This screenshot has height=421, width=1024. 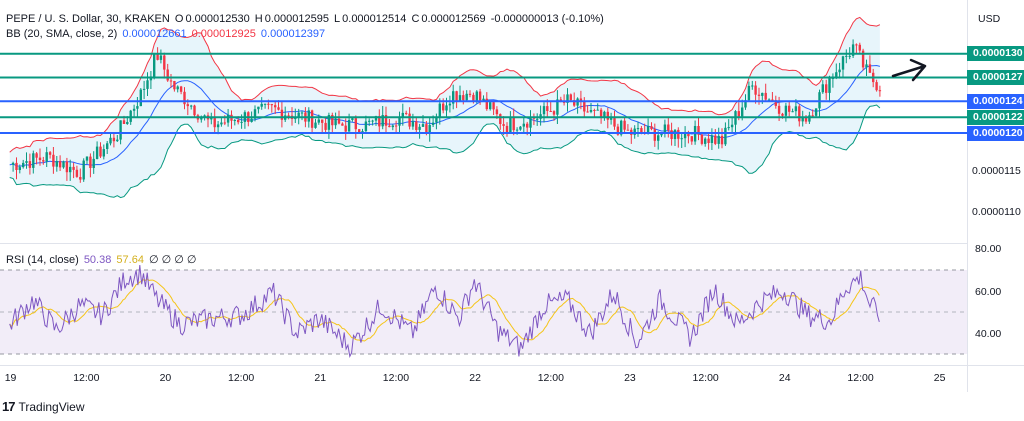 I want to click on currency-label: USD, so click(x=989, y=19).